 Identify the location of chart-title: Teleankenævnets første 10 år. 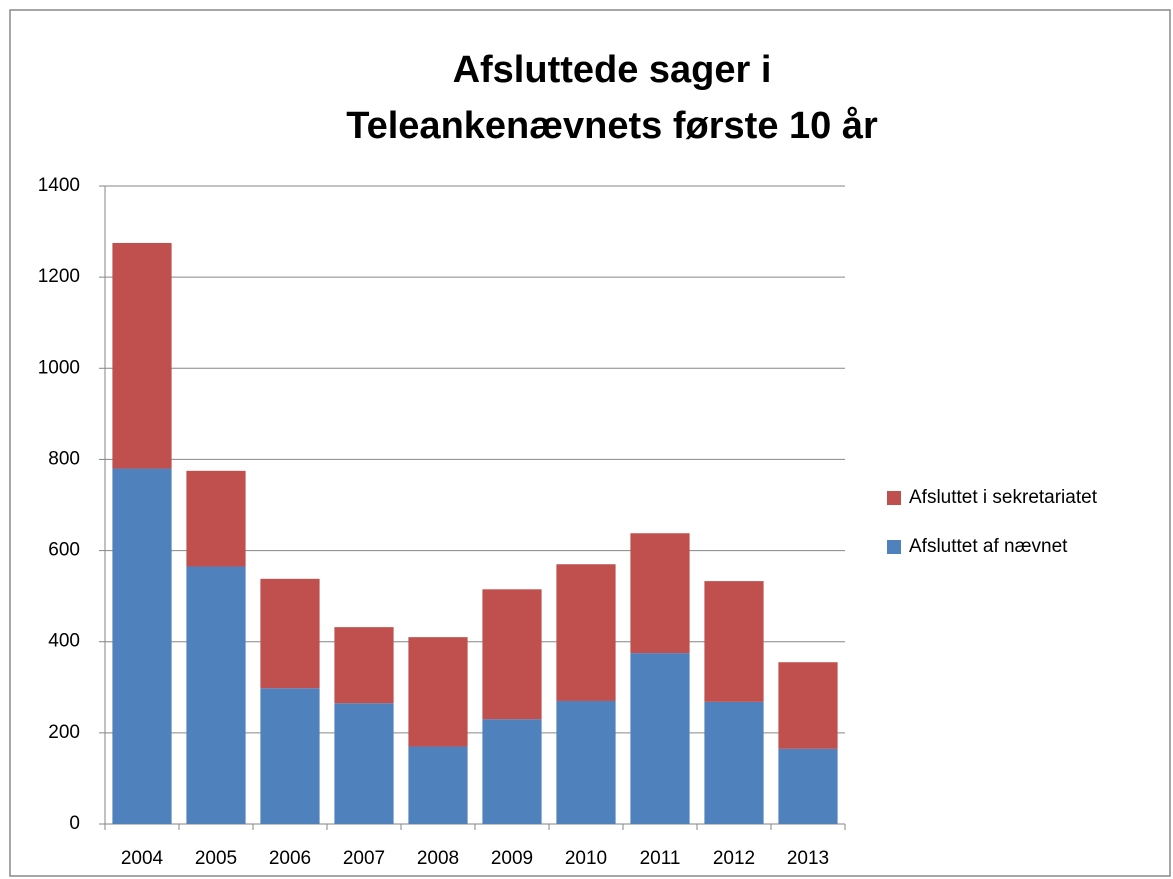
(612, 126).